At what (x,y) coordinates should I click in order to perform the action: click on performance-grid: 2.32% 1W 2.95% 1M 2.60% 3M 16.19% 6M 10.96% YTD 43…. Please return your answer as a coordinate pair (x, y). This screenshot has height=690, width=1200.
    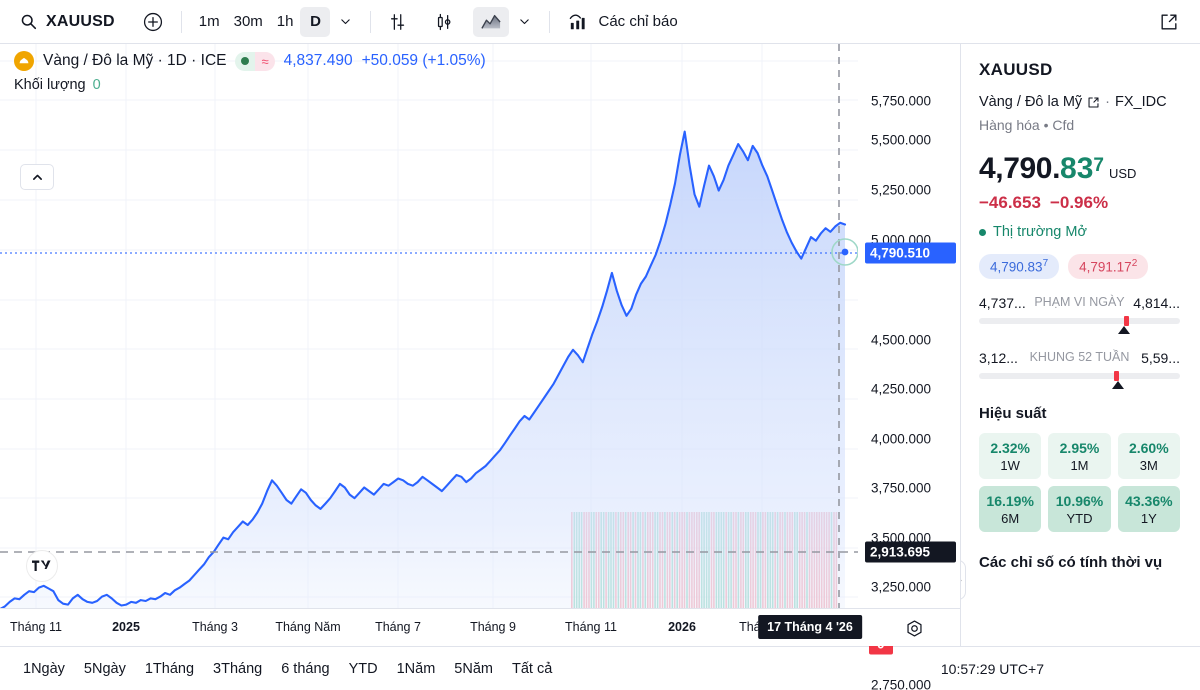
    Looking at the image, I should click on (1079, 482).